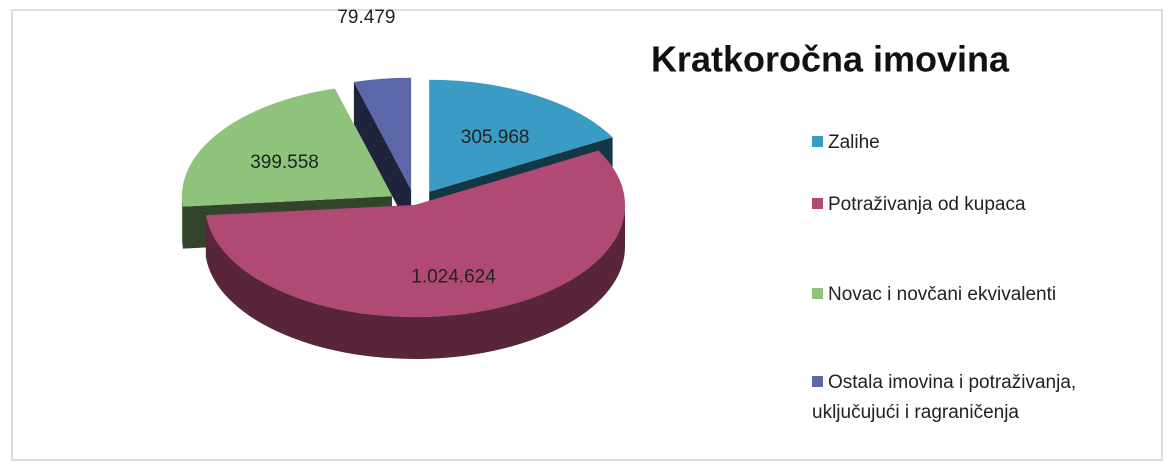 The height and width of the screenshot is (468, 1174). Describe the element at coordinates (942, 294) in the screenshot. I see `legend-label: Novac i novčani ekvivalenti` at that location.